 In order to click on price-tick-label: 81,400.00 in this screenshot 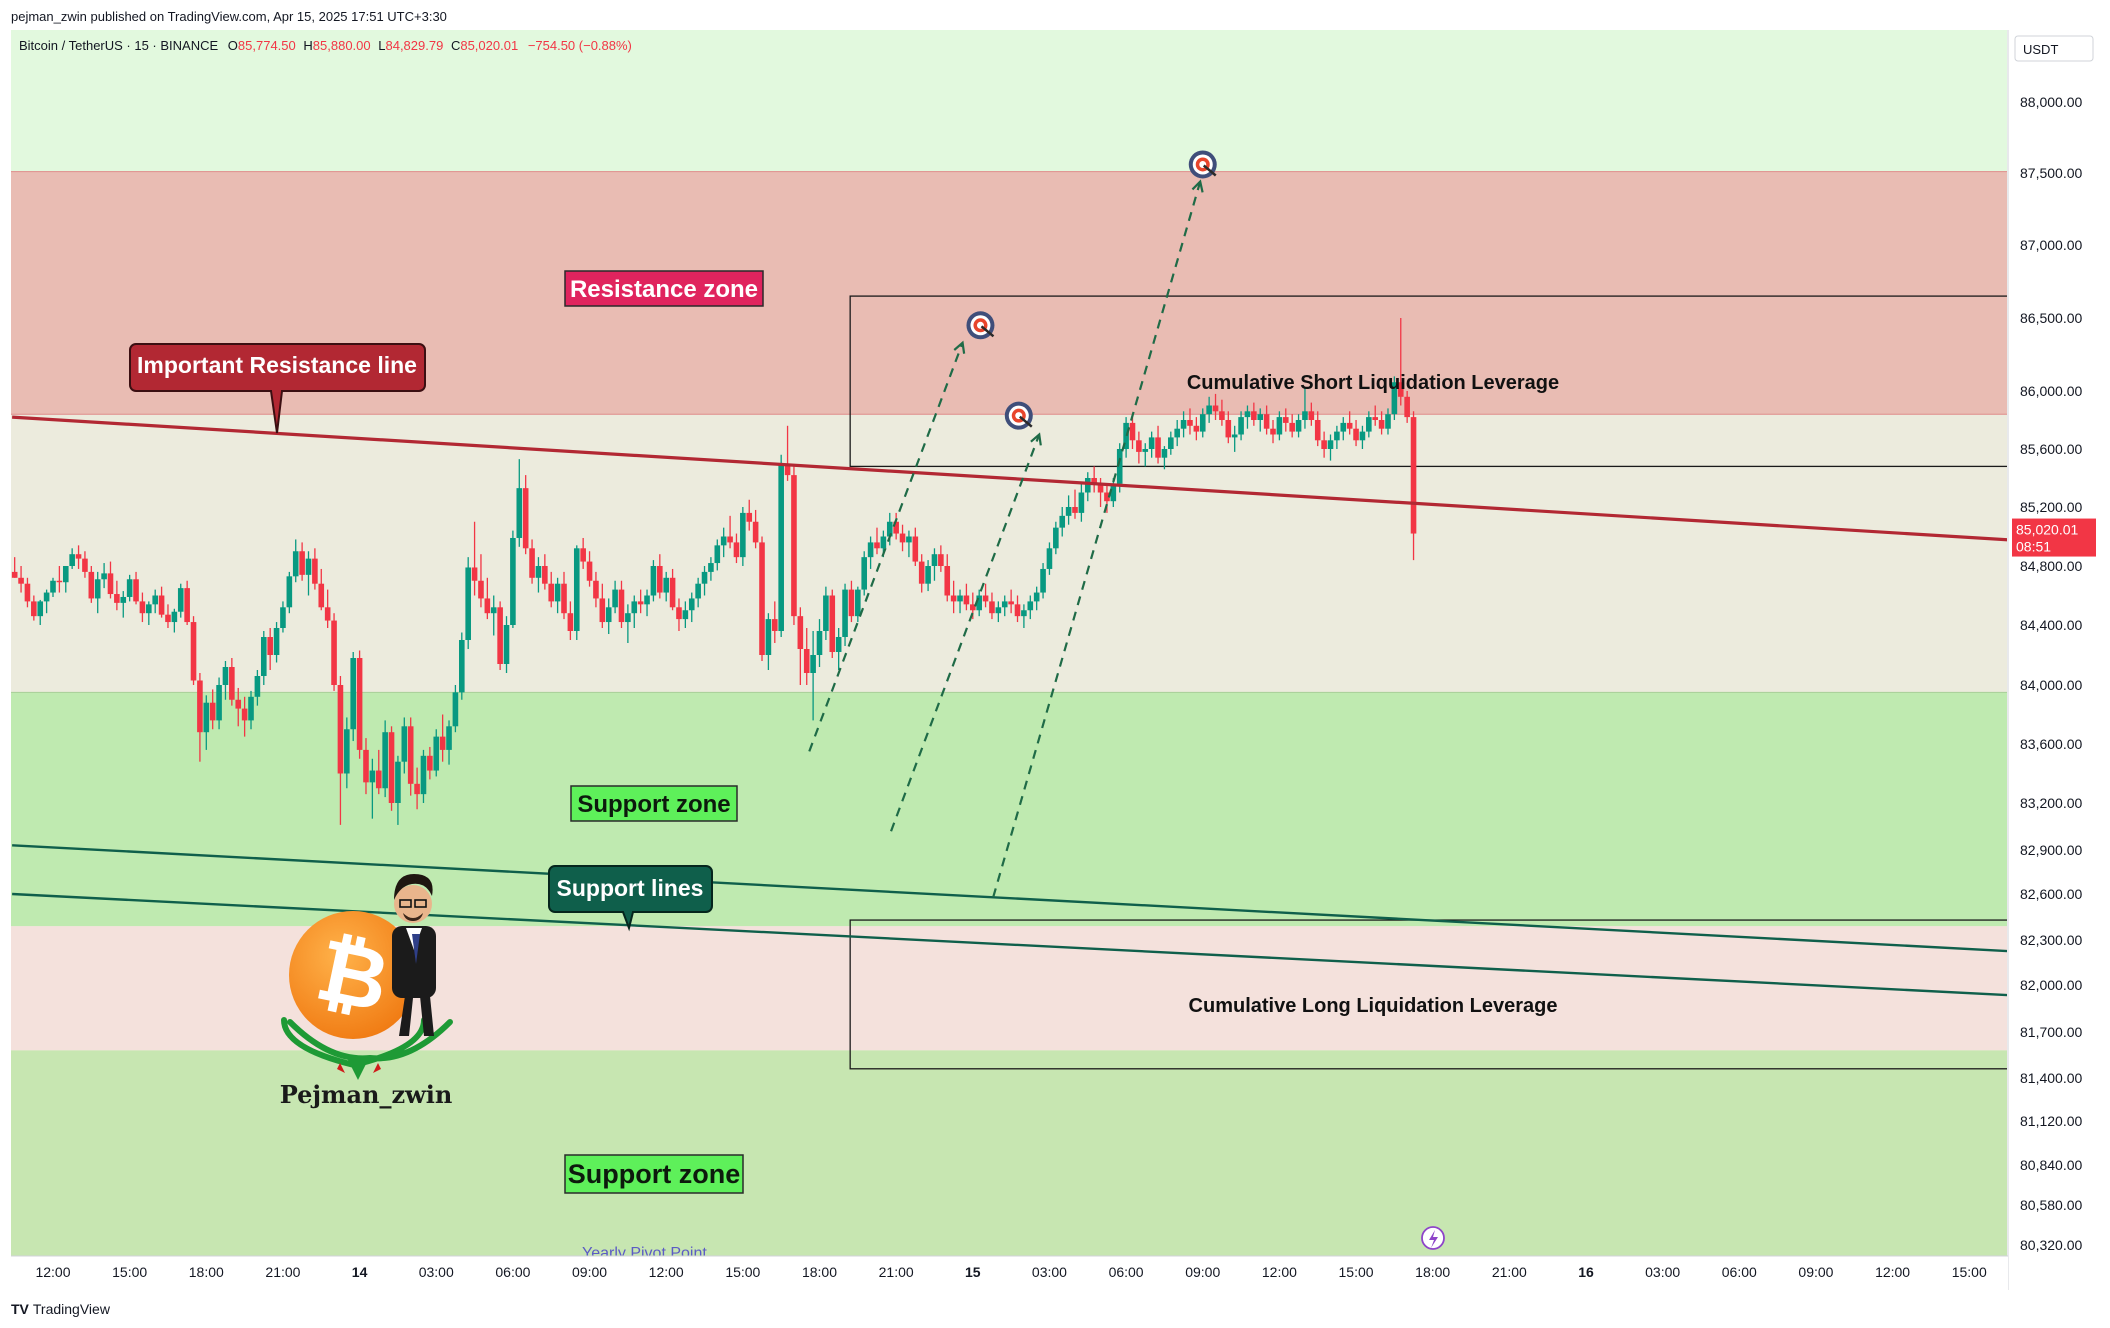, I will do `click(2051, 1078)`.